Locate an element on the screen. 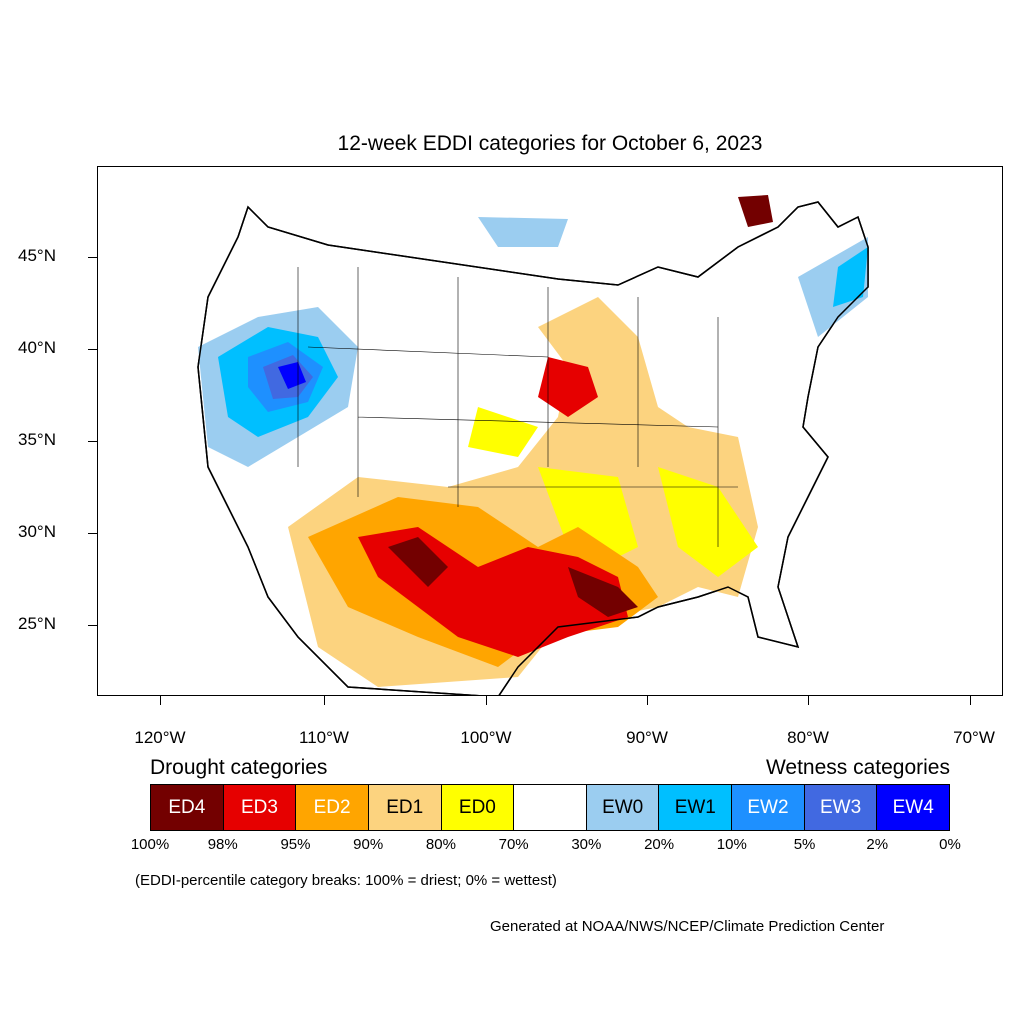  legend-cell-ew1: EW1 is located at coordinates (696, 807).